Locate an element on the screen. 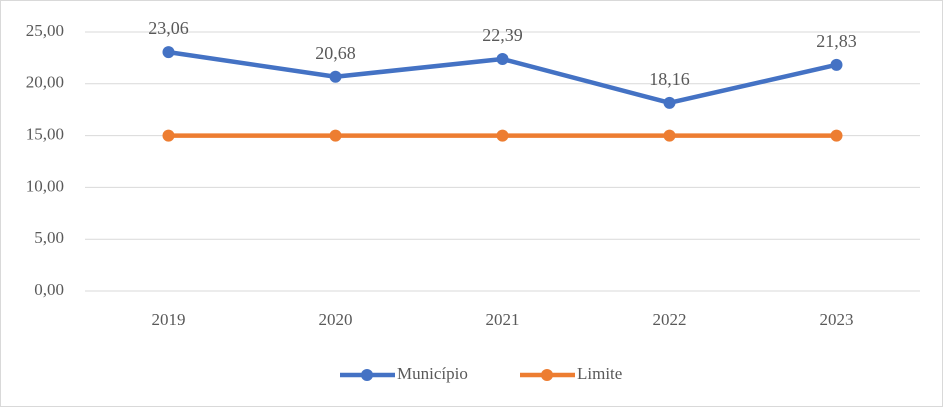  x-tick-label: 2022 is located at coordinates (670, 319).